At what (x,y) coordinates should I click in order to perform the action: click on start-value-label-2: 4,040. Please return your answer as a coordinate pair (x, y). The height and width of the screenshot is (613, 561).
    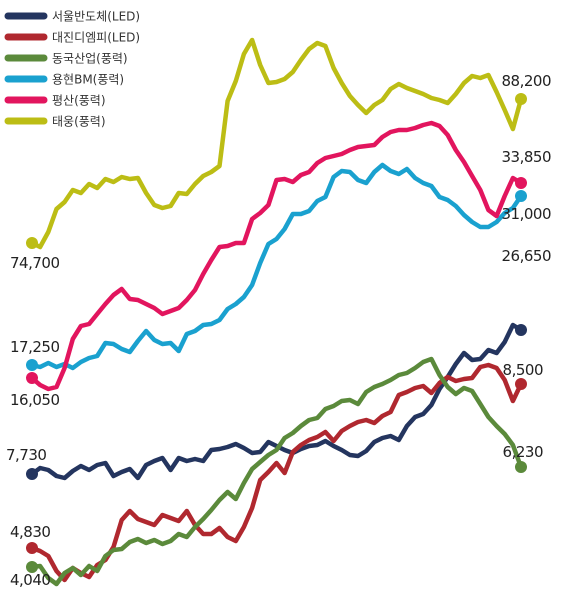
    Looking at the image, I should click on (30, 580).